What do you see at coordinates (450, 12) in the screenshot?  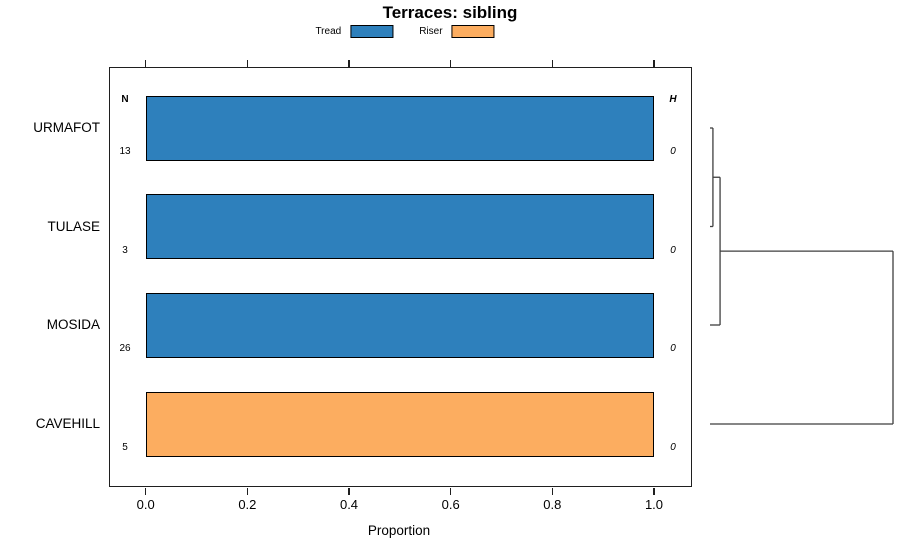 I see `chart-title: Terraces: sibling` at bounding box center [450, 12].